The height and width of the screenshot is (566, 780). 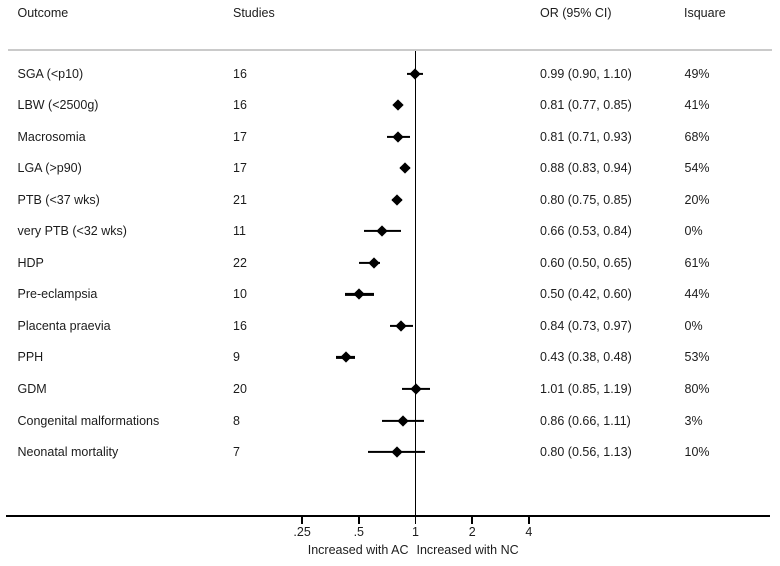 What do you see at coordinates (240, 199) in the screenshot?
I see `studies-count: 21` at bounding box center [240, 199].